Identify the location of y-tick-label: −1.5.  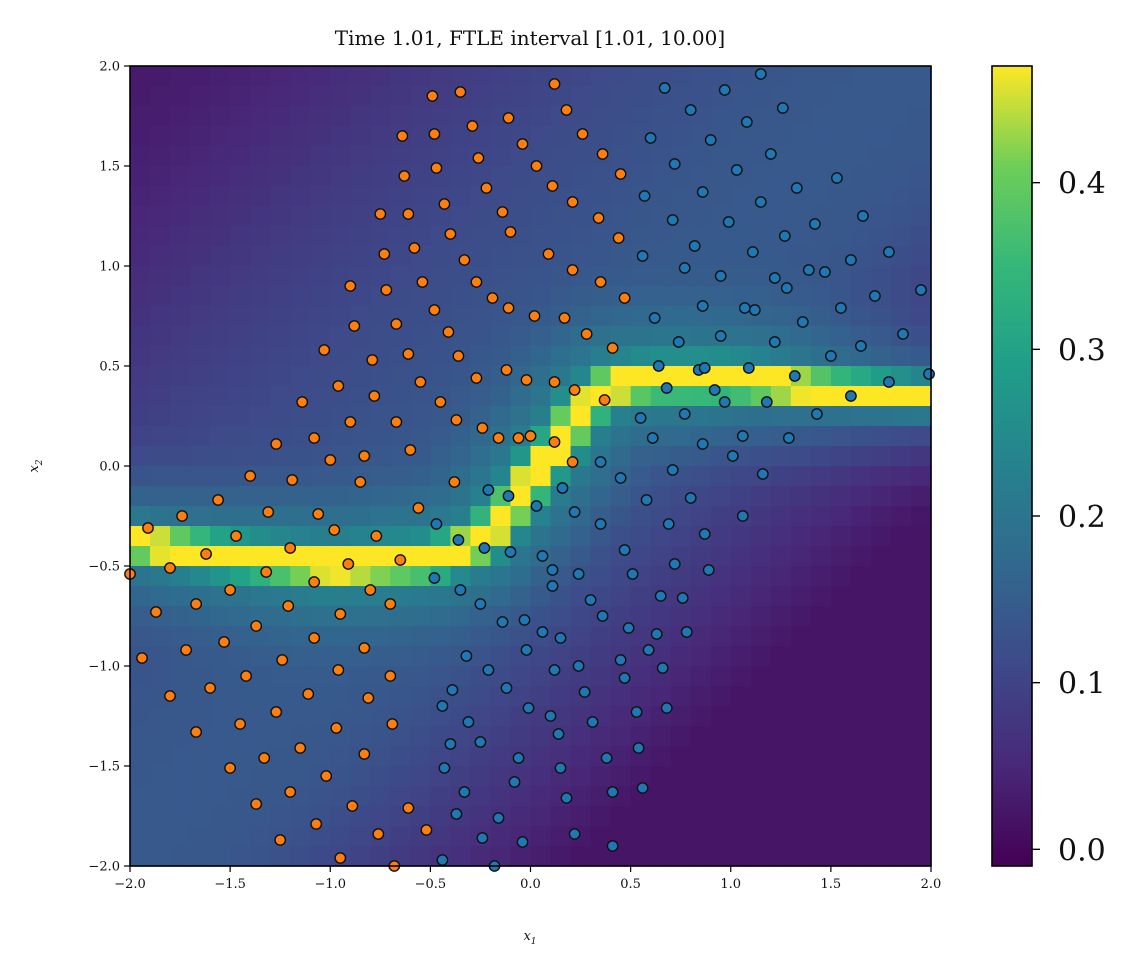
(104, 767).